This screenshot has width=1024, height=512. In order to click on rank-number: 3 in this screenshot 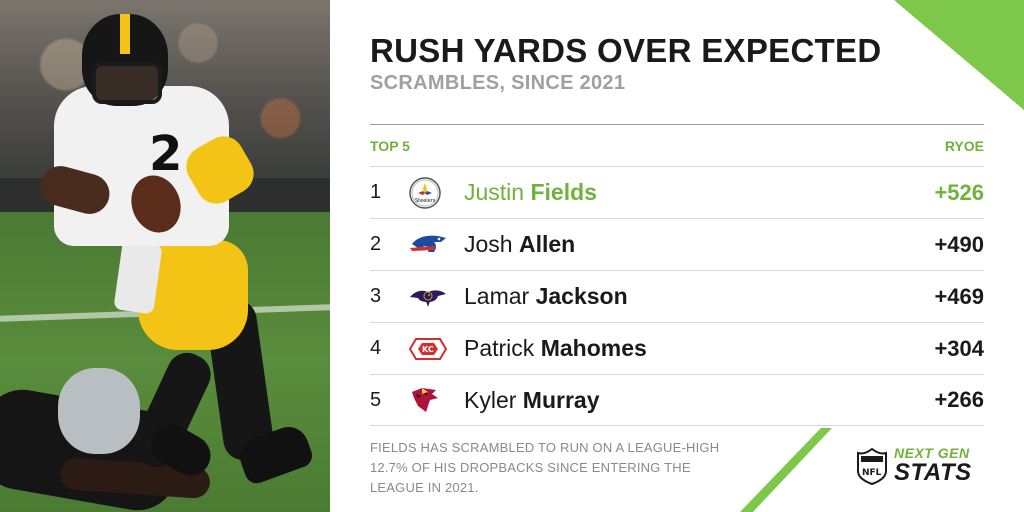, I will do `click(376, 296)`.